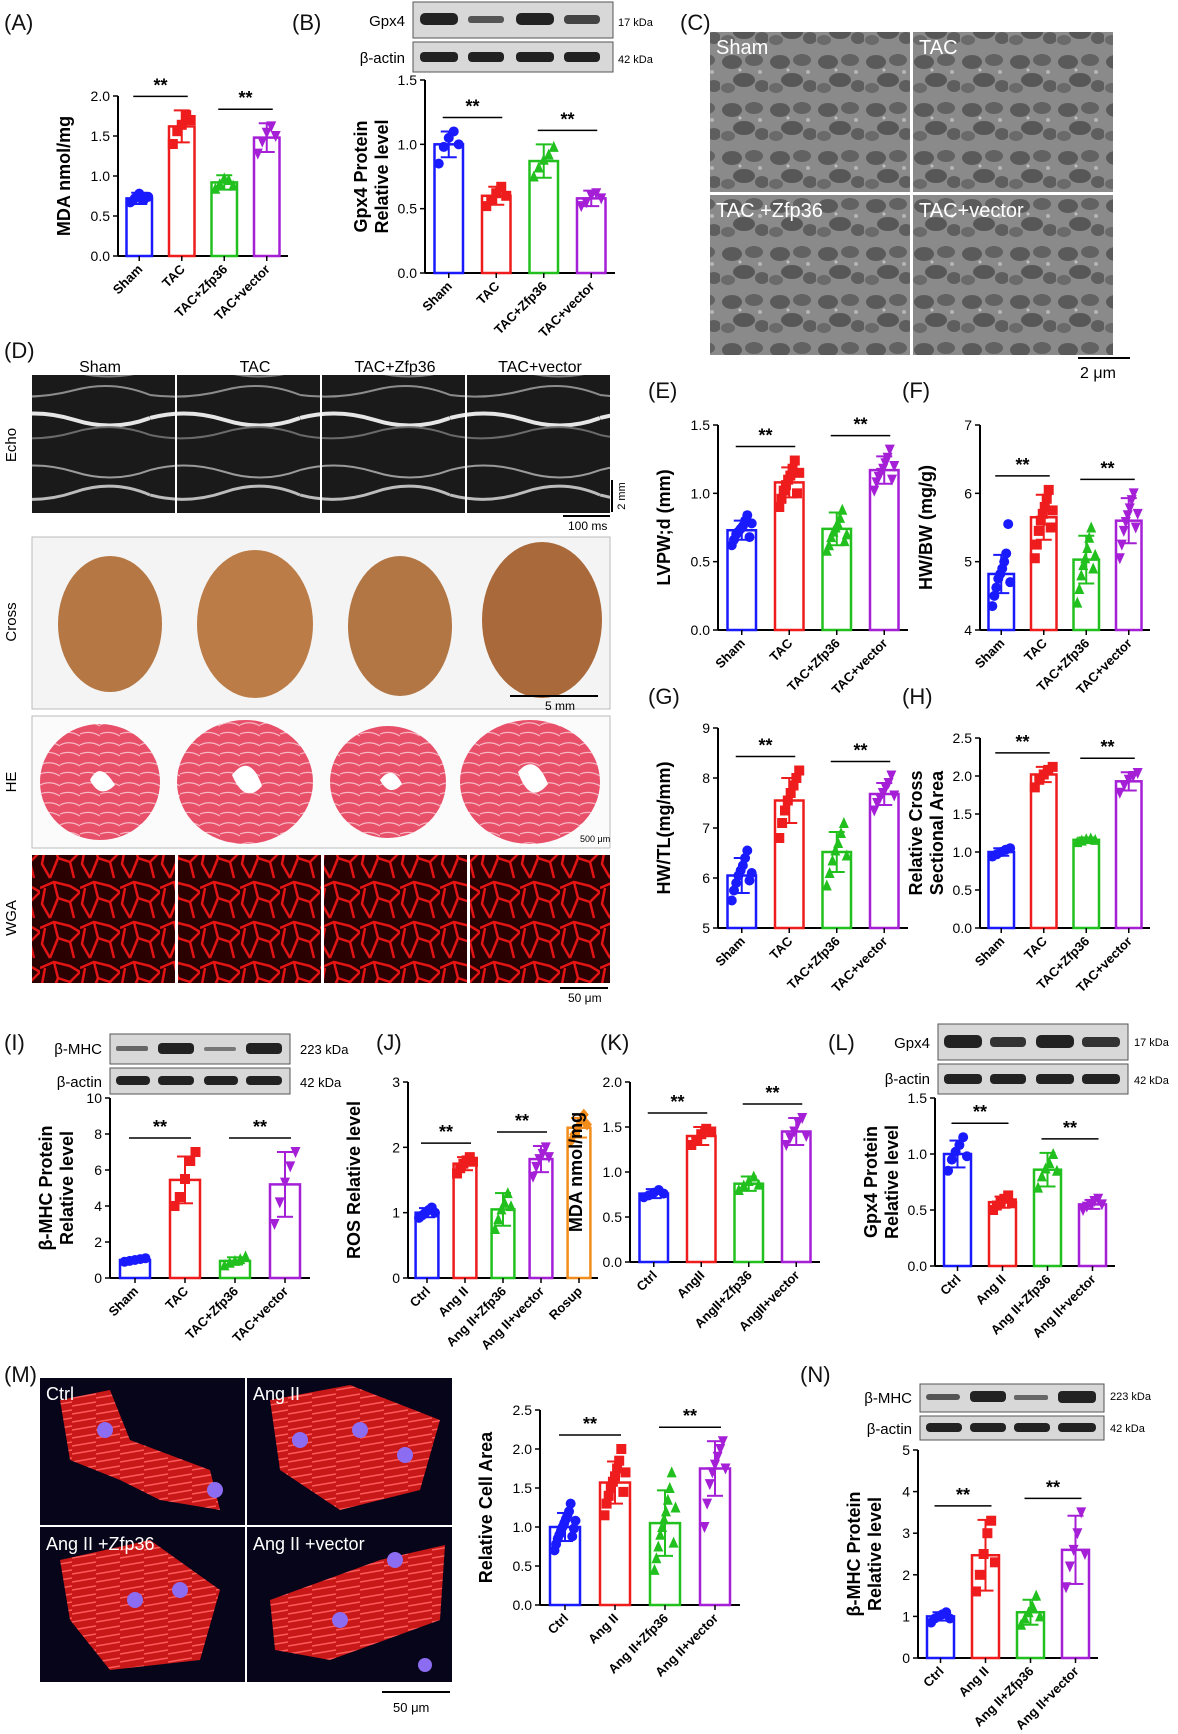 This screenshot has width=1178, height=1734. I want to click on cell-scale-label: 50 μm, so click(411, 1707).